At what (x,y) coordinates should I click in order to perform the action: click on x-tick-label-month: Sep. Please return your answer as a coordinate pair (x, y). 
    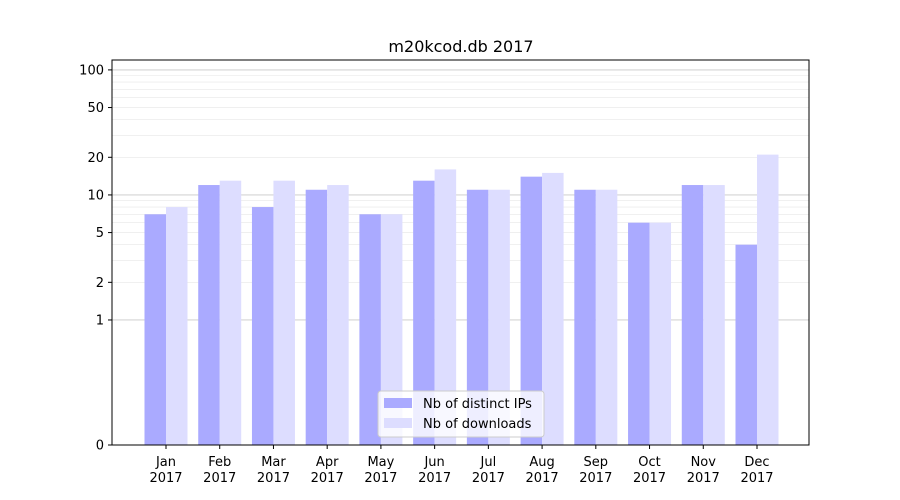
    Looking at the image, I should click on (596, 462).